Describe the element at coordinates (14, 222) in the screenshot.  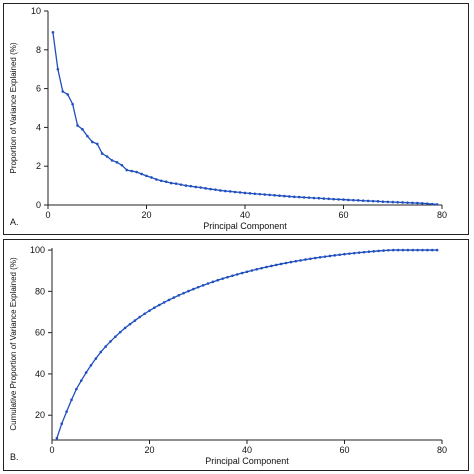
I see `panel-label: A.` at that location.